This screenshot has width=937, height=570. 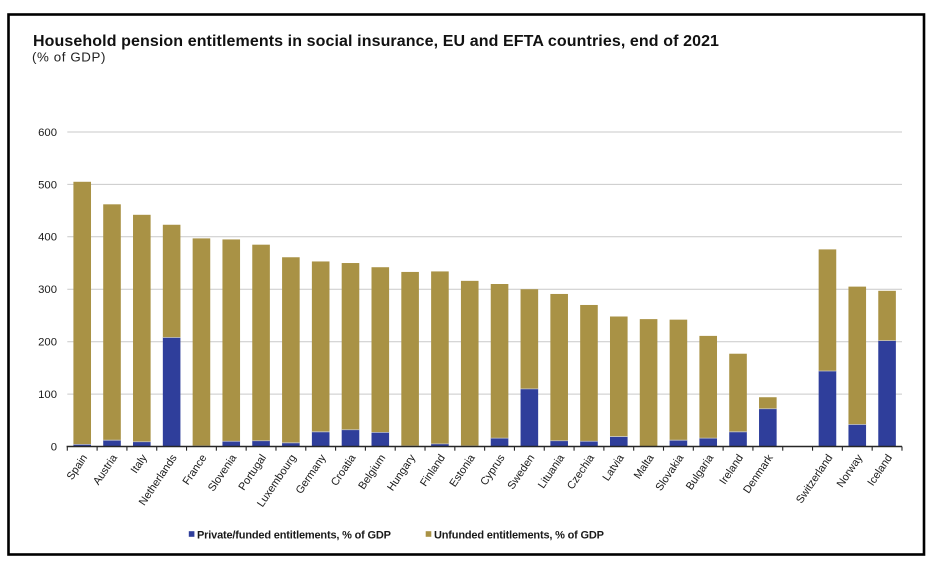 I want to click on svg-text:Private/funded entitlements, %: Private/funded entitlements, % of GDP, so click(x=294, y=535).